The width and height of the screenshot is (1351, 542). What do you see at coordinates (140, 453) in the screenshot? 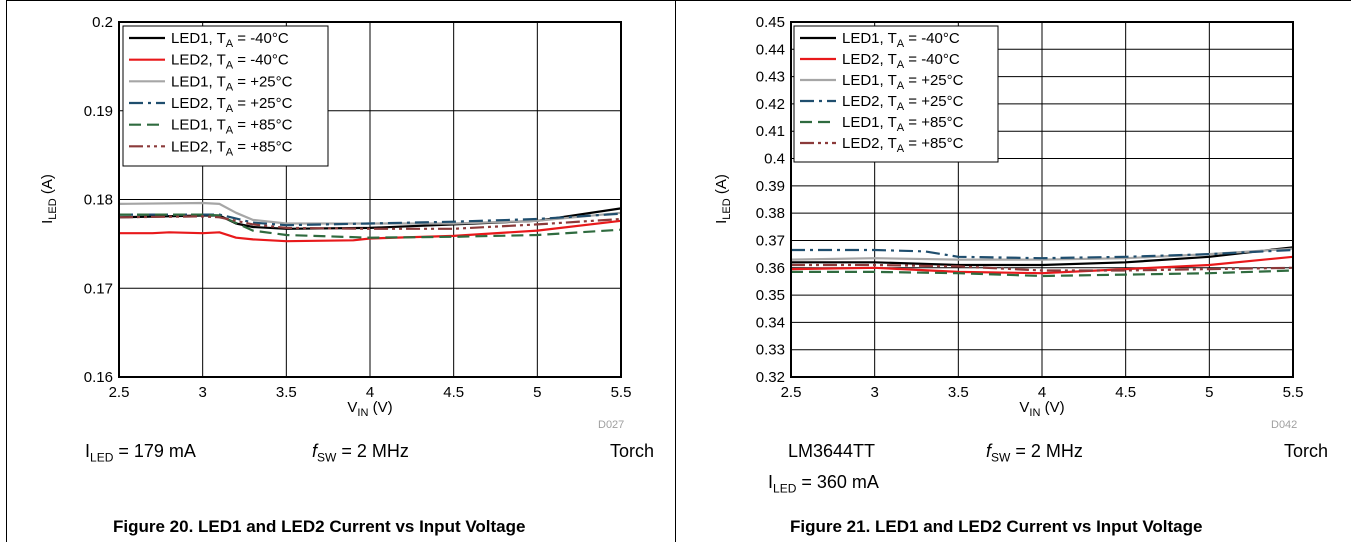
I see `iled-condition: ILED = 179 mA` at bounding box center [140, 453].